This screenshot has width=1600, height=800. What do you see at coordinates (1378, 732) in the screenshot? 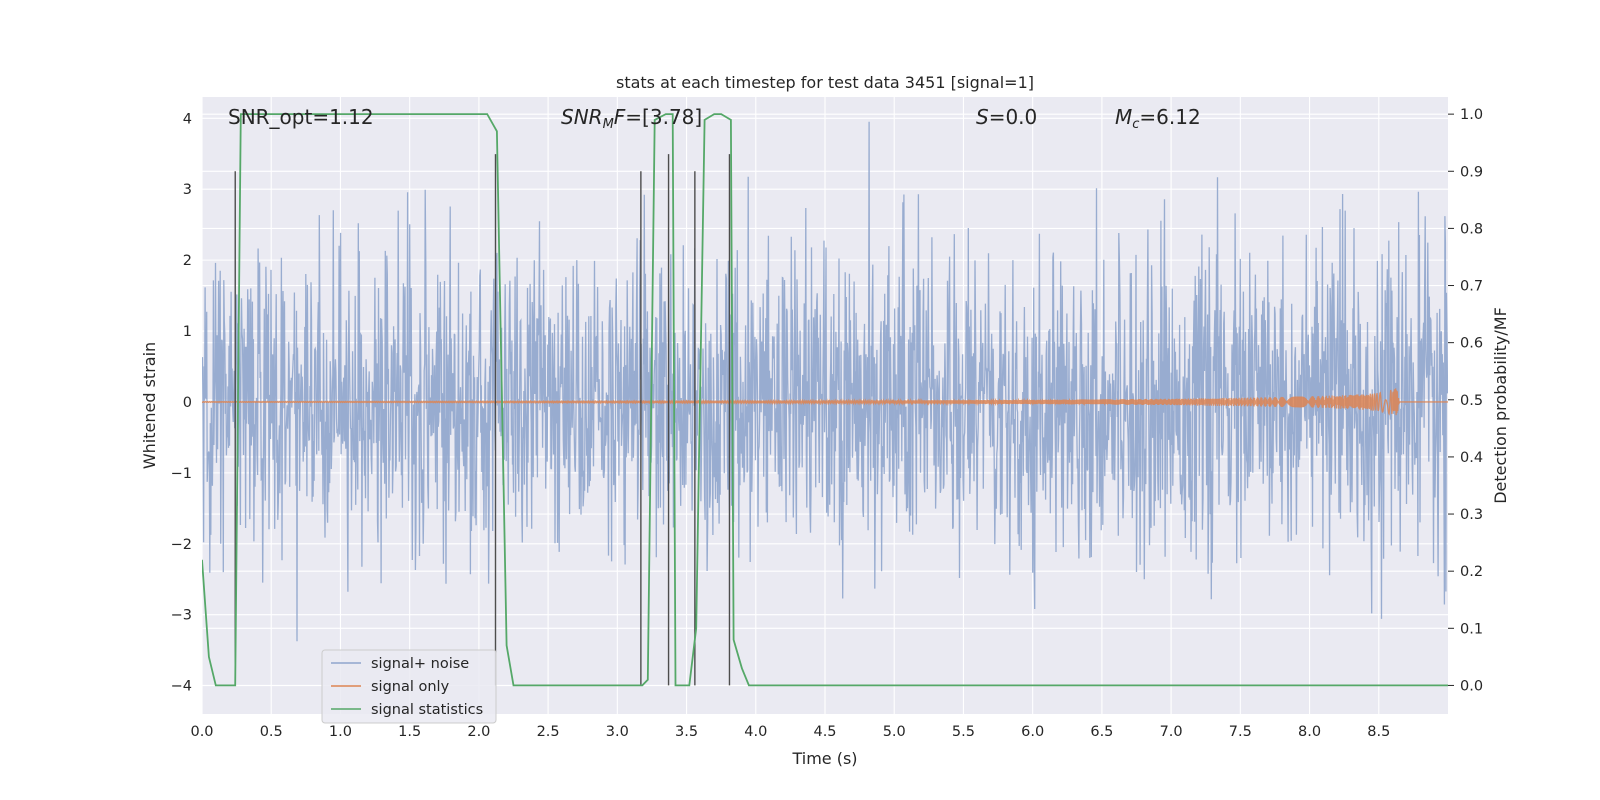
I see `x-tick-label: 8.5` at bounding box center [1378, 732].